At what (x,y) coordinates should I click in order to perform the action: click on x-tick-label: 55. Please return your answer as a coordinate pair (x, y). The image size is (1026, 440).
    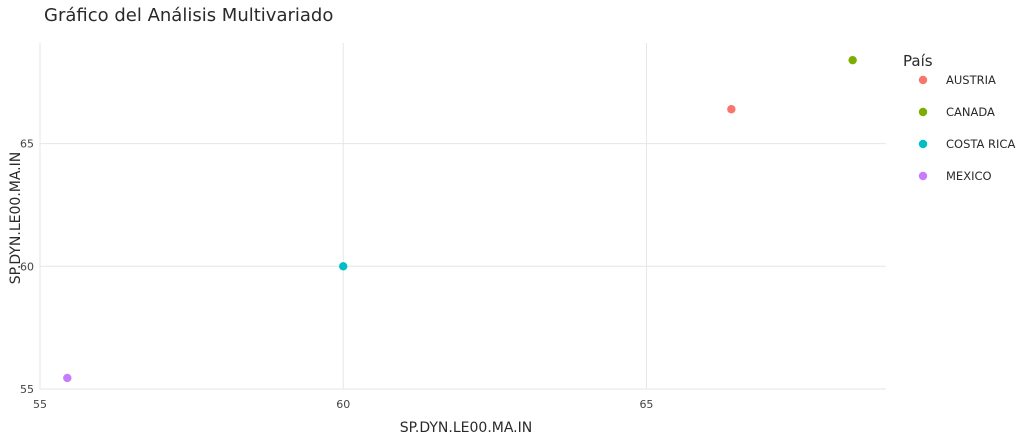
    Looking at the image, I should click on (40, 404).